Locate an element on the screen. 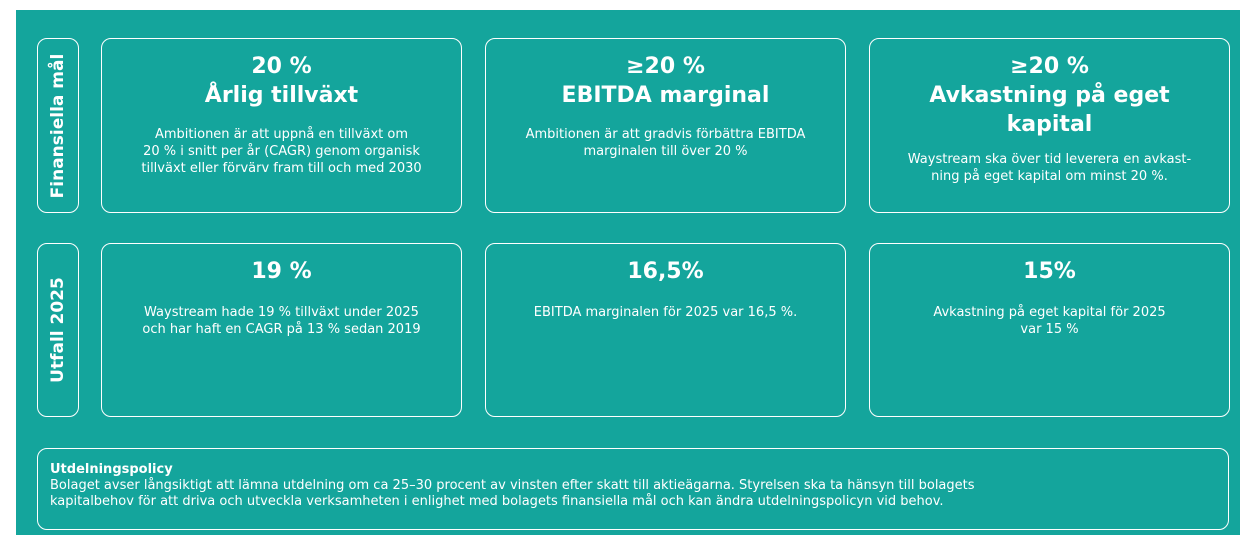  outcome-text: var 15 % is located at coordinates (1049, 329).